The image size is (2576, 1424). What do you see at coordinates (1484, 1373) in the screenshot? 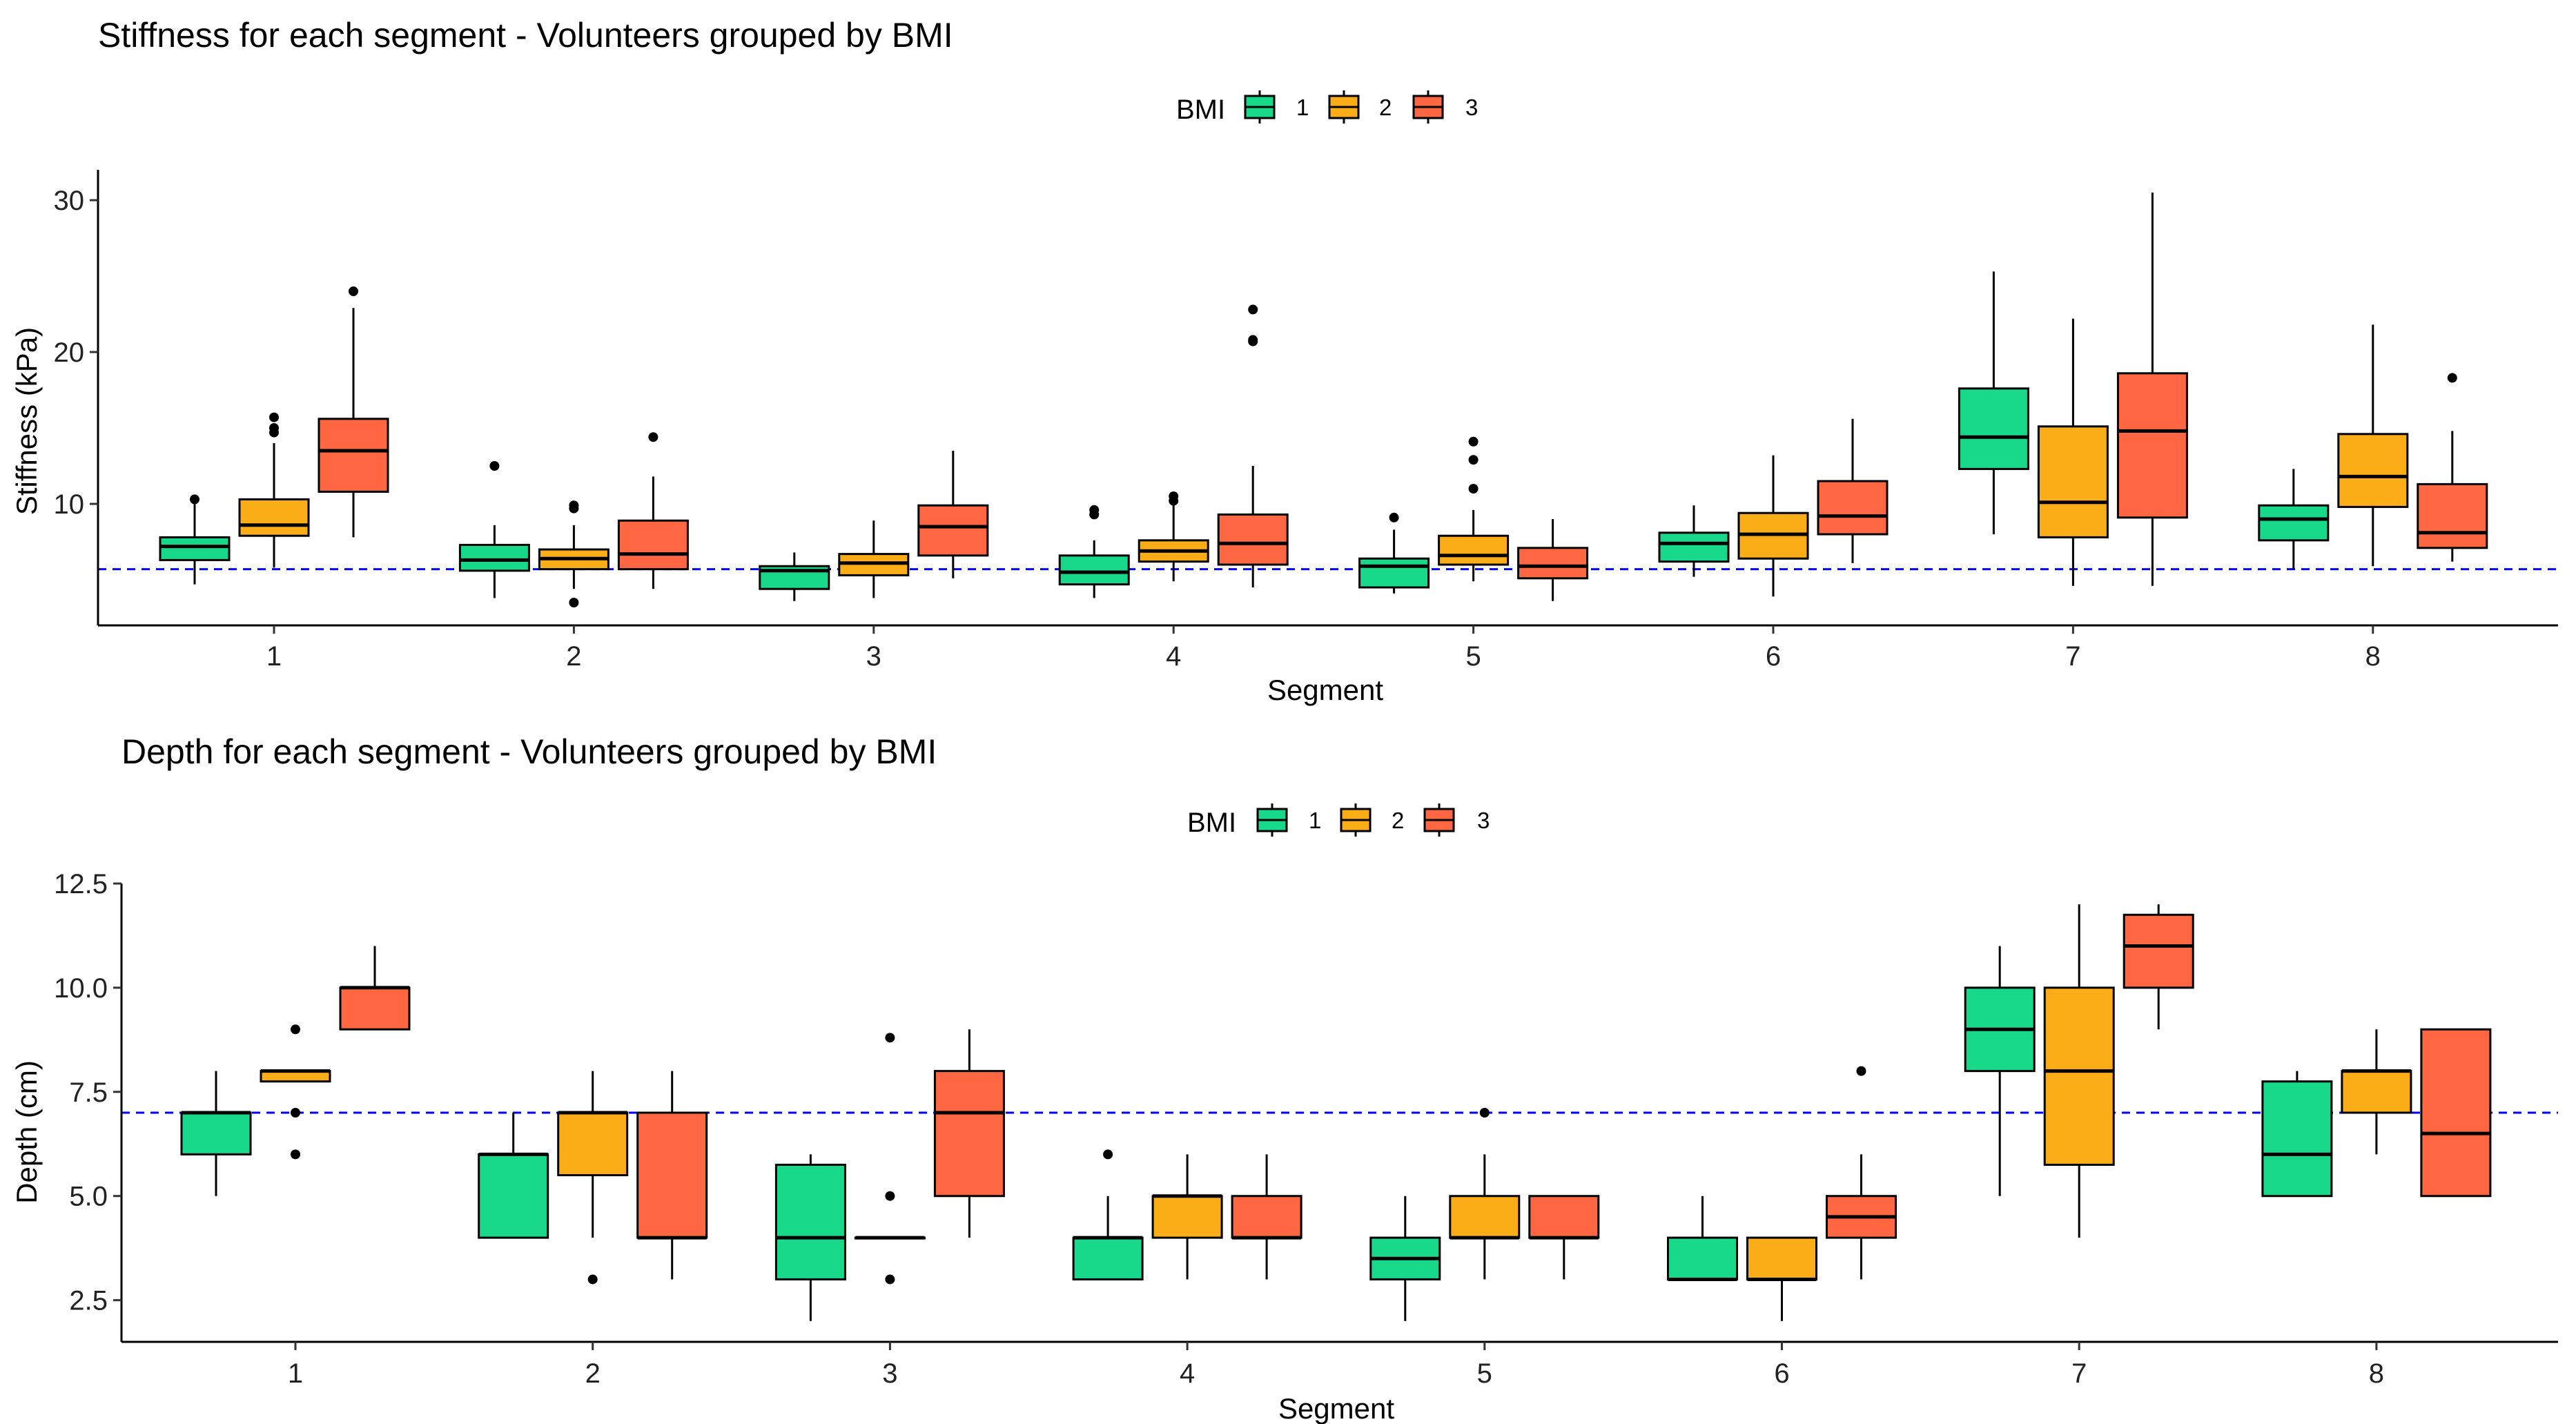
I see `x-tick-label: 5` at bounding box center [1484, 1373].